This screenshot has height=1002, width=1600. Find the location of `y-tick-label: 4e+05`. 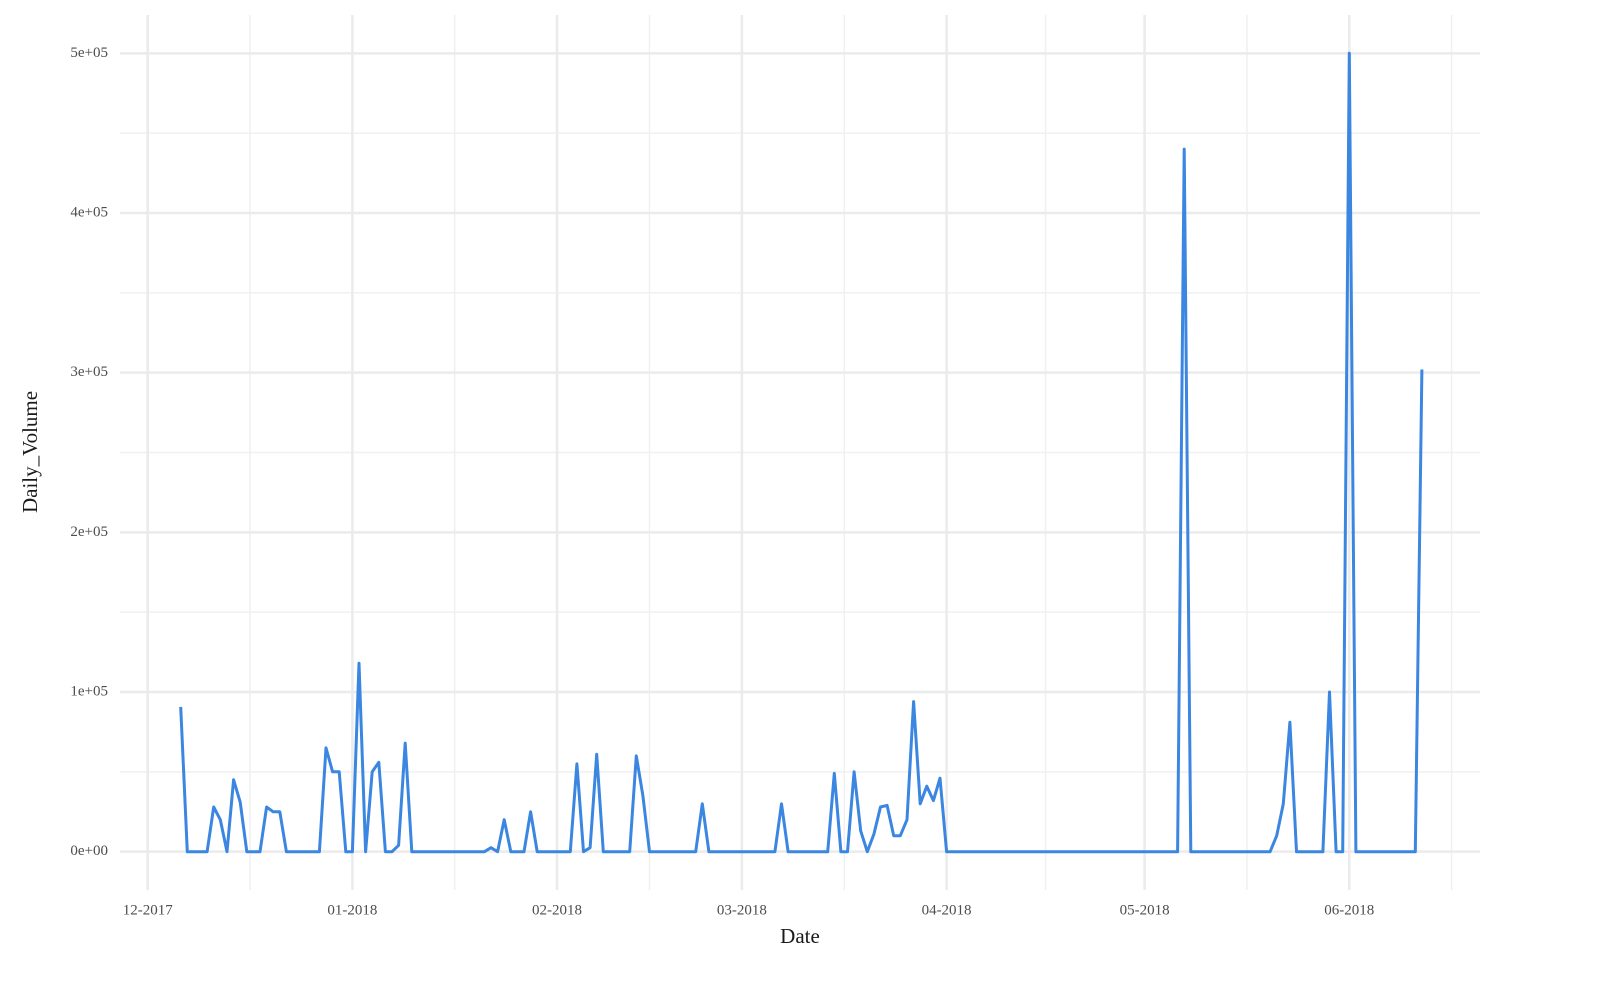

y-tick-label: 4e+05 is located at coordinates (89, 212).